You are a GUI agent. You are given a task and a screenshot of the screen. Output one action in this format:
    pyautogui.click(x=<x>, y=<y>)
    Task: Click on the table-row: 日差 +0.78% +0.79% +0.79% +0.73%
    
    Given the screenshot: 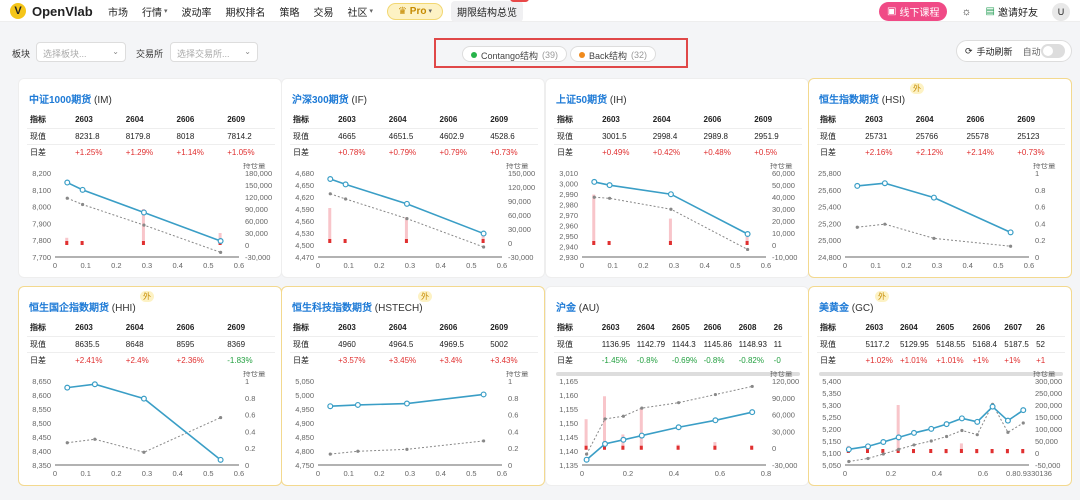 What is the action you would take?
    pyautogui.click(x=414, y=151)
    